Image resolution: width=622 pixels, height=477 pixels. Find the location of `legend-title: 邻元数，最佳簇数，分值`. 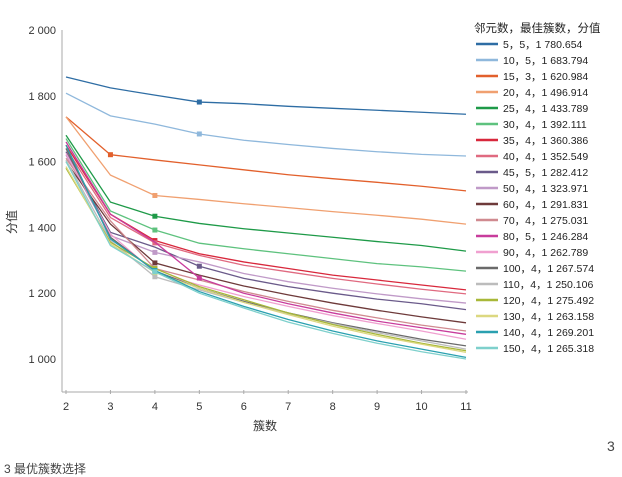

legend-title: 邻元数，最佳簇数，分值 is located at coordinates (537, 28).